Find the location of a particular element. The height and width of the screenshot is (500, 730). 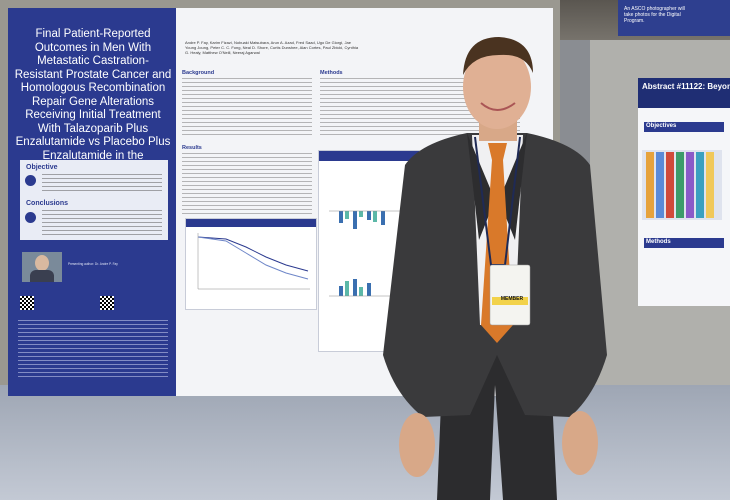

second-poster: Objectives Methods is located at coordinates (684, 192).